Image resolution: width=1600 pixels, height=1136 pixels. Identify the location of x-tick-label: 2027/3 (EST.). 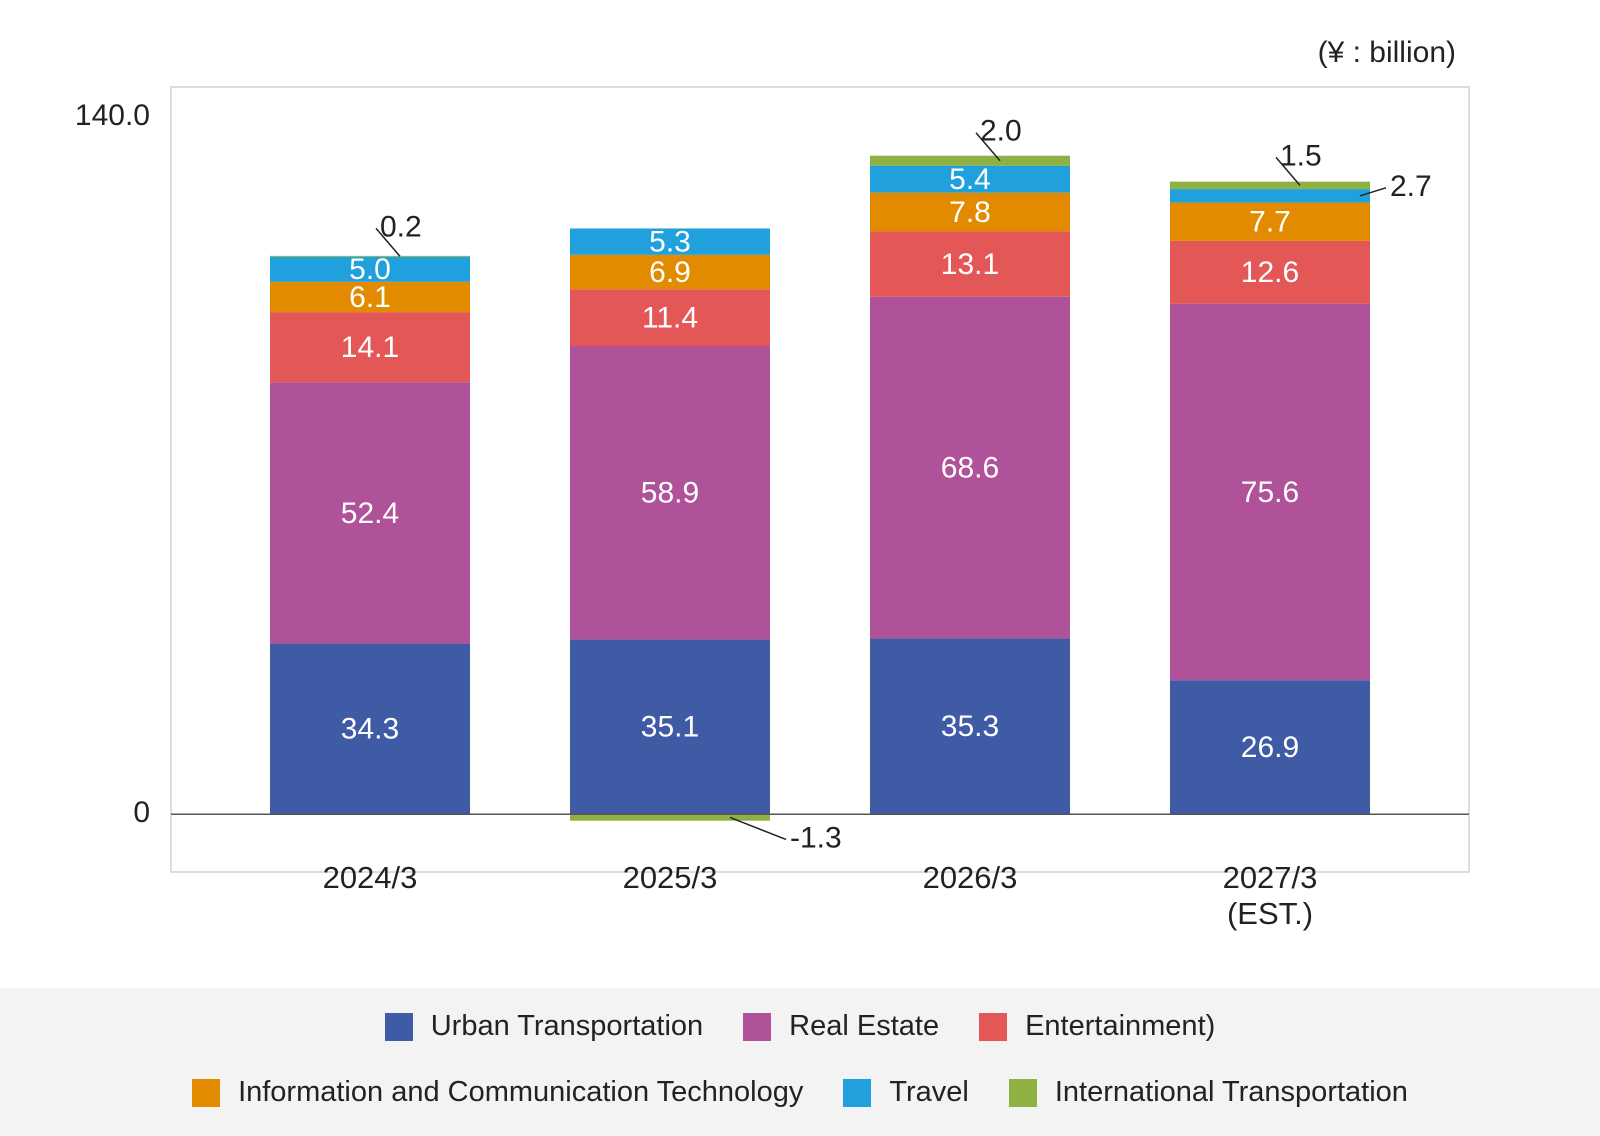
(1270, 895).